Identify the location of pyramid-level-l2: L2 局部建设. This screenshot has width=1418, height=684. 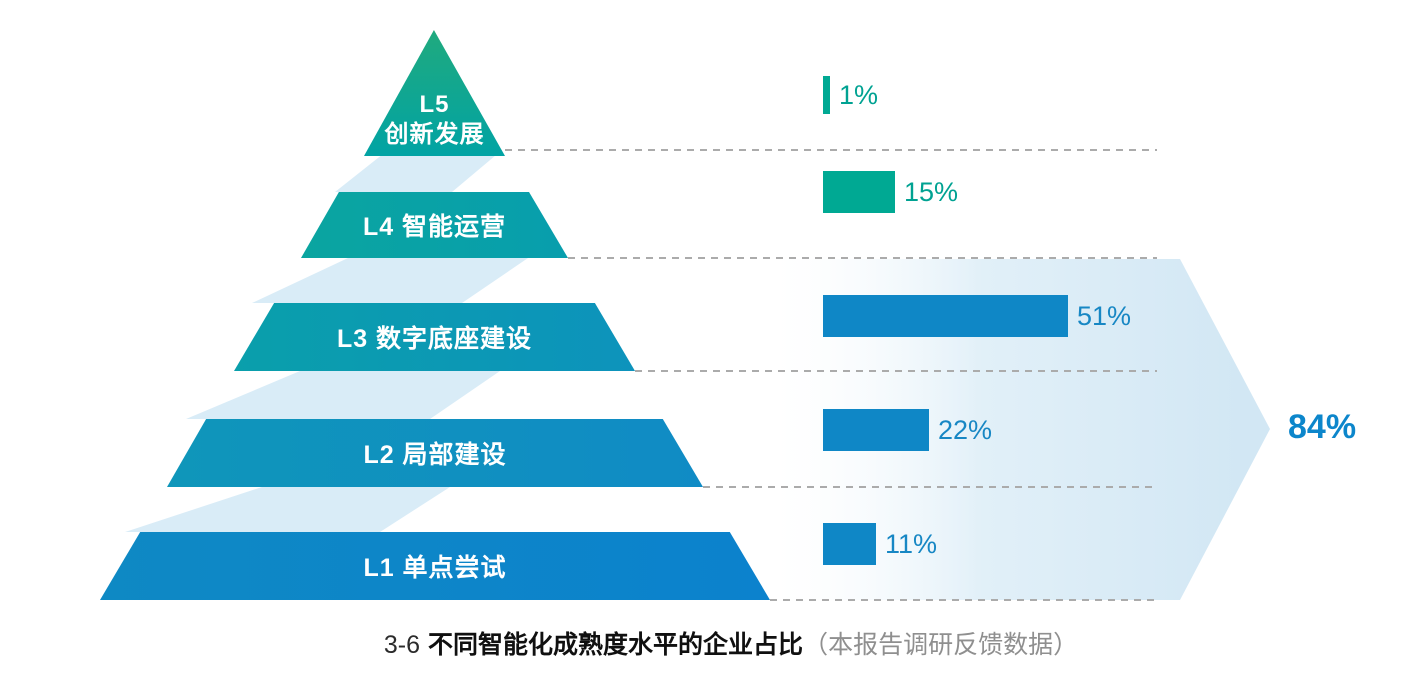
(435, 453).